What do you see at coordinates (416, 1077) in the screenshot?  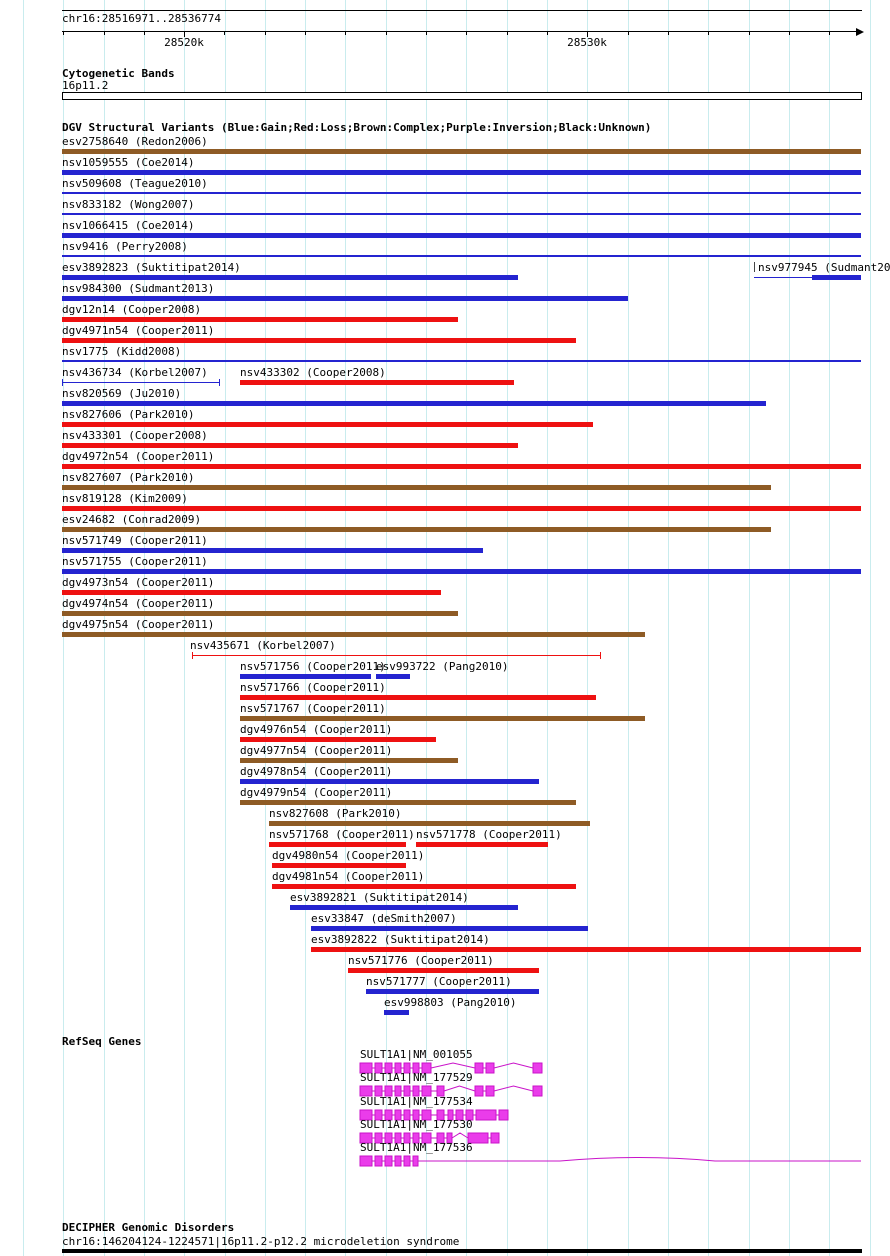 I see `gene-label: SULT1A1|NM_177529` at bounding box center [416, 1077].